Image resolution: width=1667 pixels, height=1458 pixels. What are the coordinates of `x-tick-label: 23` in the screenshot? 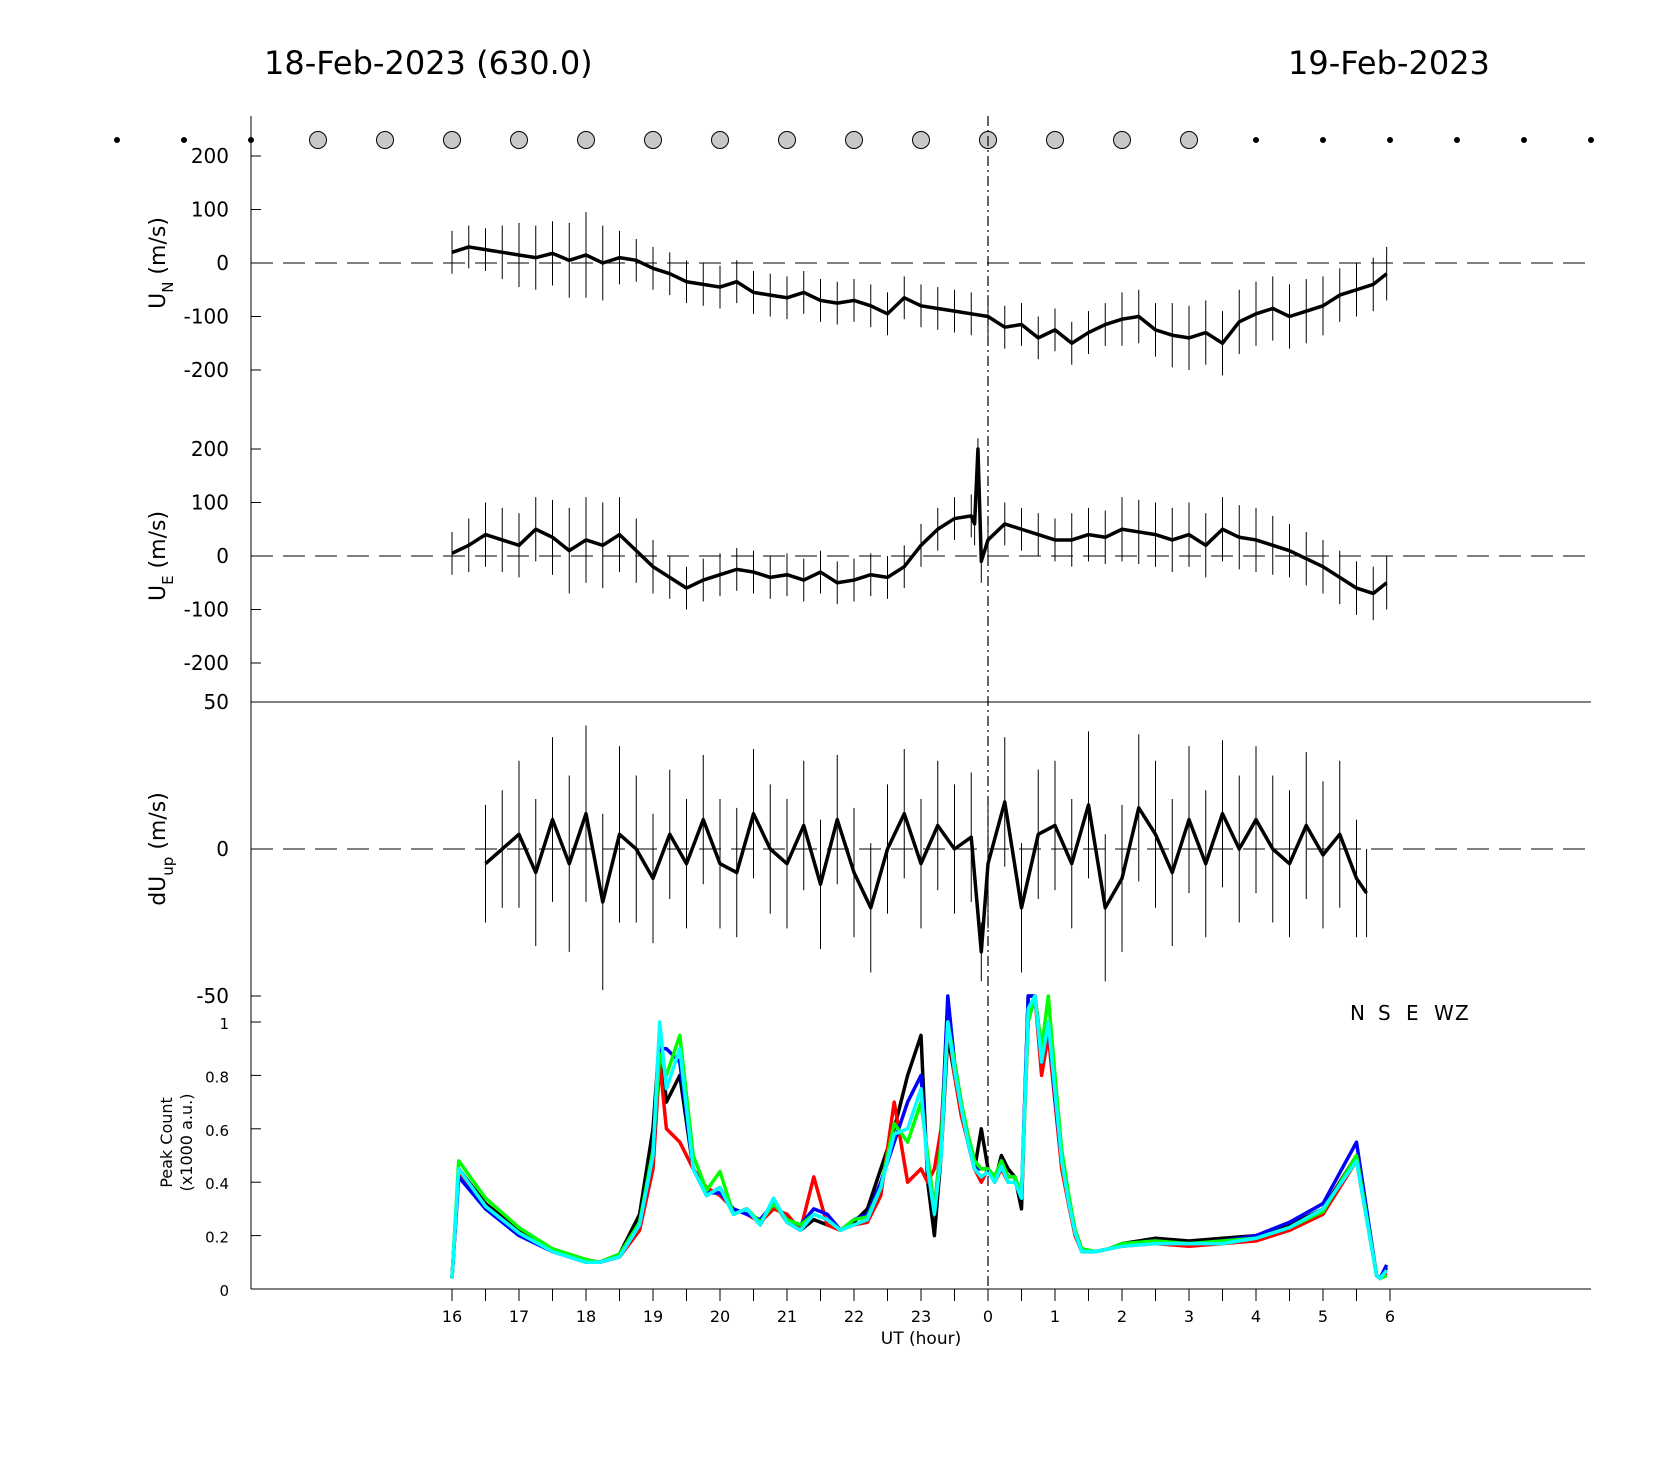 It's located at (921, 1316).